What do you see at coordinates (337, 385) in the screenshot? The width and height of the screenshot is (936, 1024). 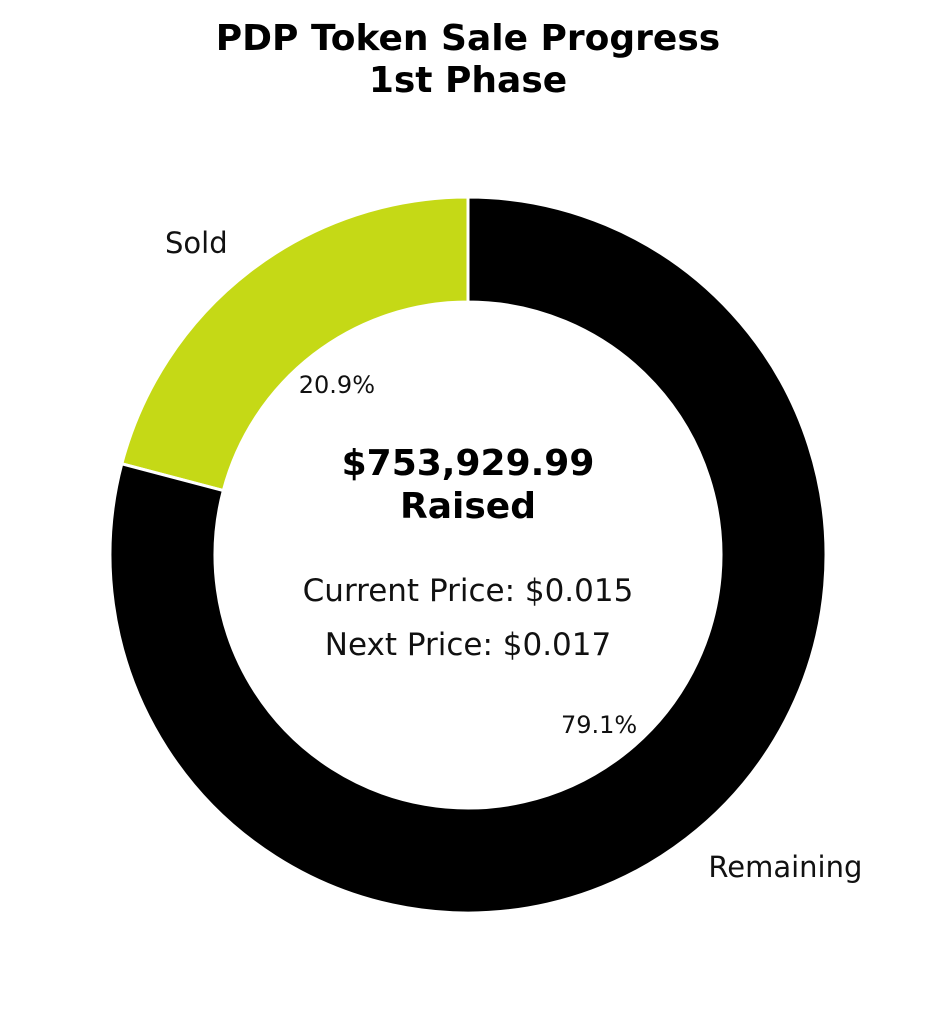 I see `pct-label-sold: 20.9%` at bounding box center [337, 385].